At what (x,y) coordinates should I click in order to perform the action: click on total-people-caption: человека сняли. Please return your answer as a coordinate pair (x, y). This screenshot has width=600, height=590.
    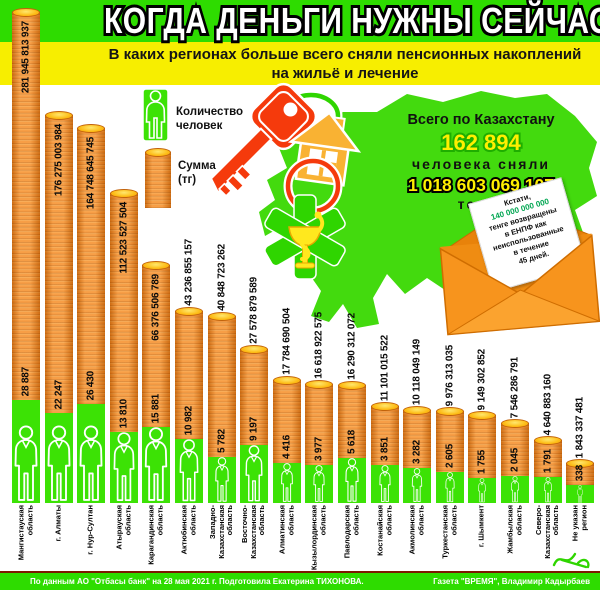
    Looking at the image, I should click on (481, 164).